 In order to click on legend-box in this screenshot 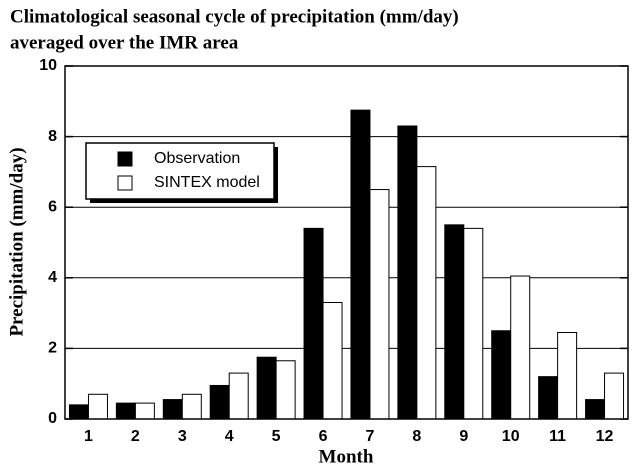, I will do `click(180, 171)`.